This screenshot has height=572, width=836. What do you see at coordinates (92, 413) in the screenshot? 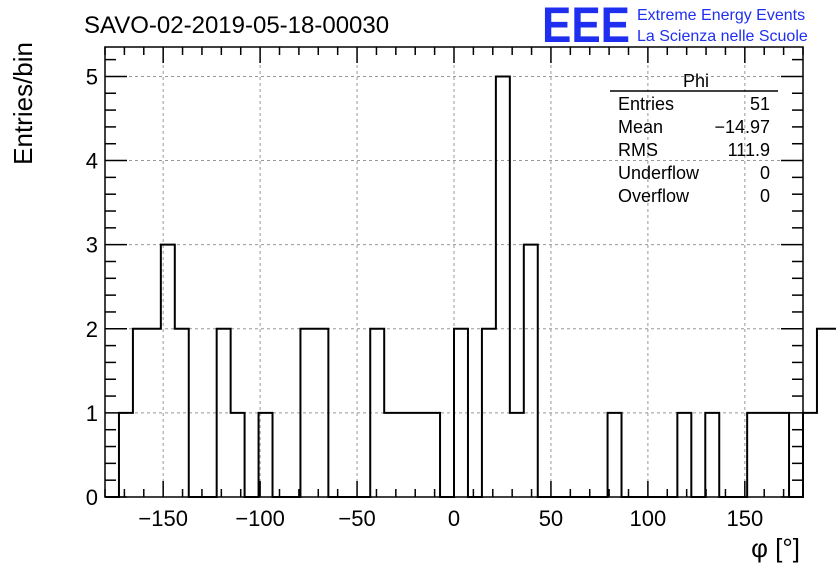
I see `y-tick-label: 1` at bounding box center [92, 413].